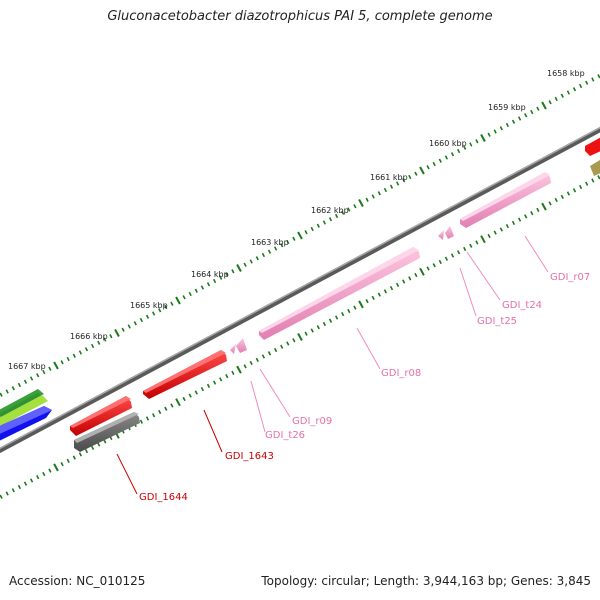 This screenshot has height=600, width=600. What do you see at coordinates (592, 146) in the screenshot?
I see `gene-red-right-partial` at bounding box center [592, 146].